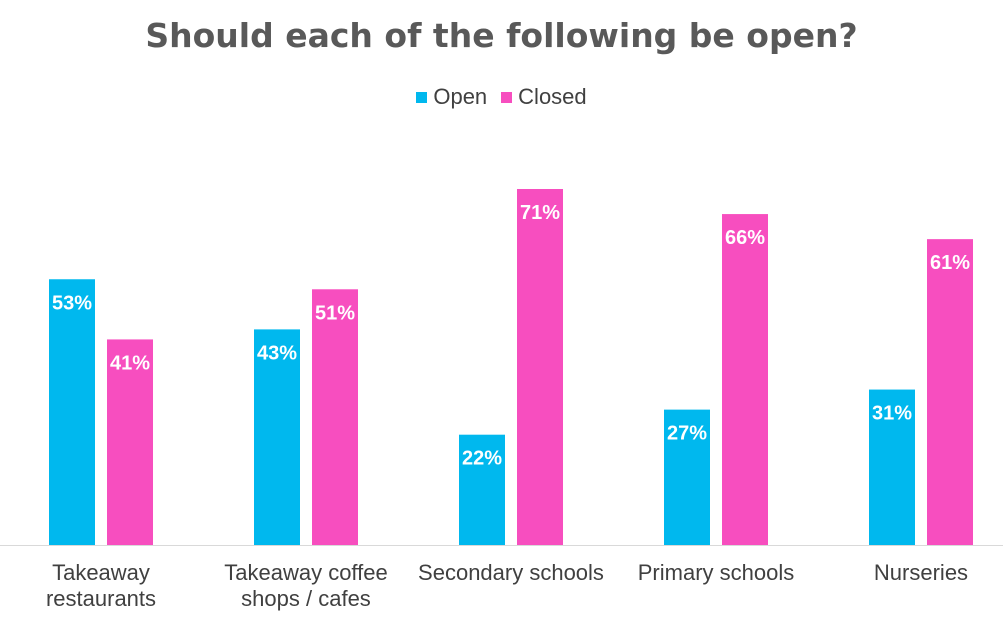 The image size is (1003, 624). What do you see at coordinates (552, 96) in the screenshot?
I see `legend-label-closed: Closed` at bounding box center [552, 96].